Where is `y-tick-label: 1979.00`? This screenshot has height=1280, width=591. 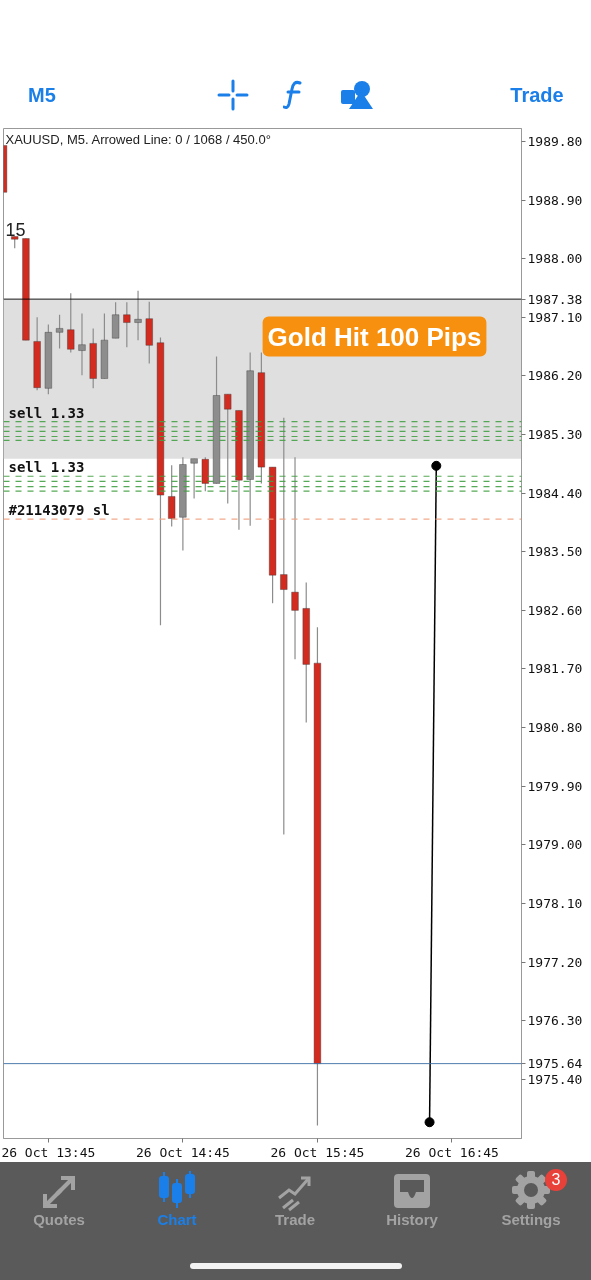
y-tick-label: 1979.00 is located at coordinates (555, 845).